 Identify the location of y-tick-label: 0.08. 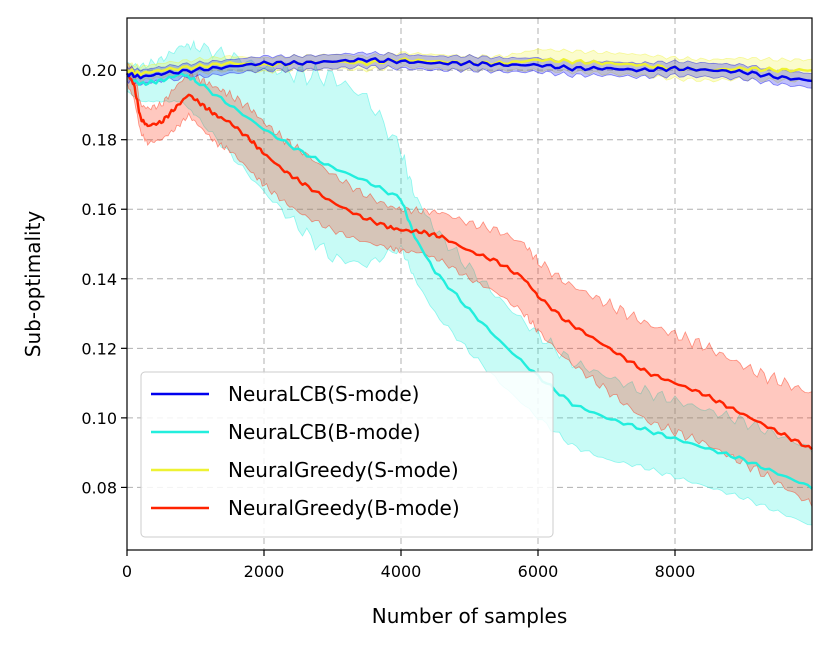
(99, 487).